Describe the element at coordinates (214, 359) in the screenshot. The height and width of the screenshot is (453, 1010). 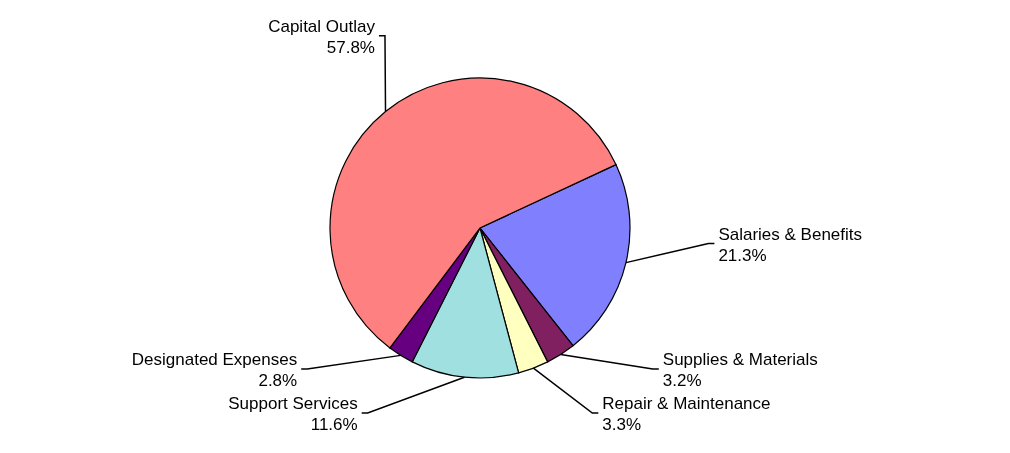
I see `slice-label: Designated Expenses` at that location.